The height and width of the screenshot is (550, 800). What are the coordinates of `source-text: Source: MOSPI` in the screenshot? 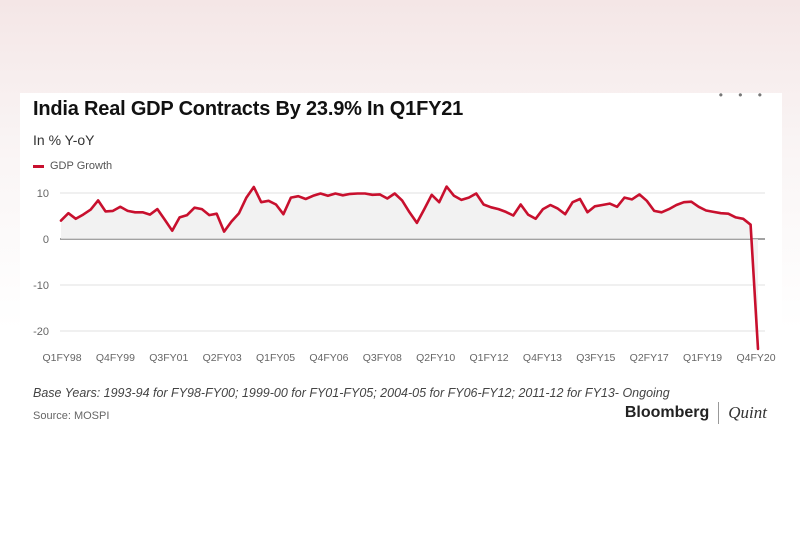 It's located at (71, 416).